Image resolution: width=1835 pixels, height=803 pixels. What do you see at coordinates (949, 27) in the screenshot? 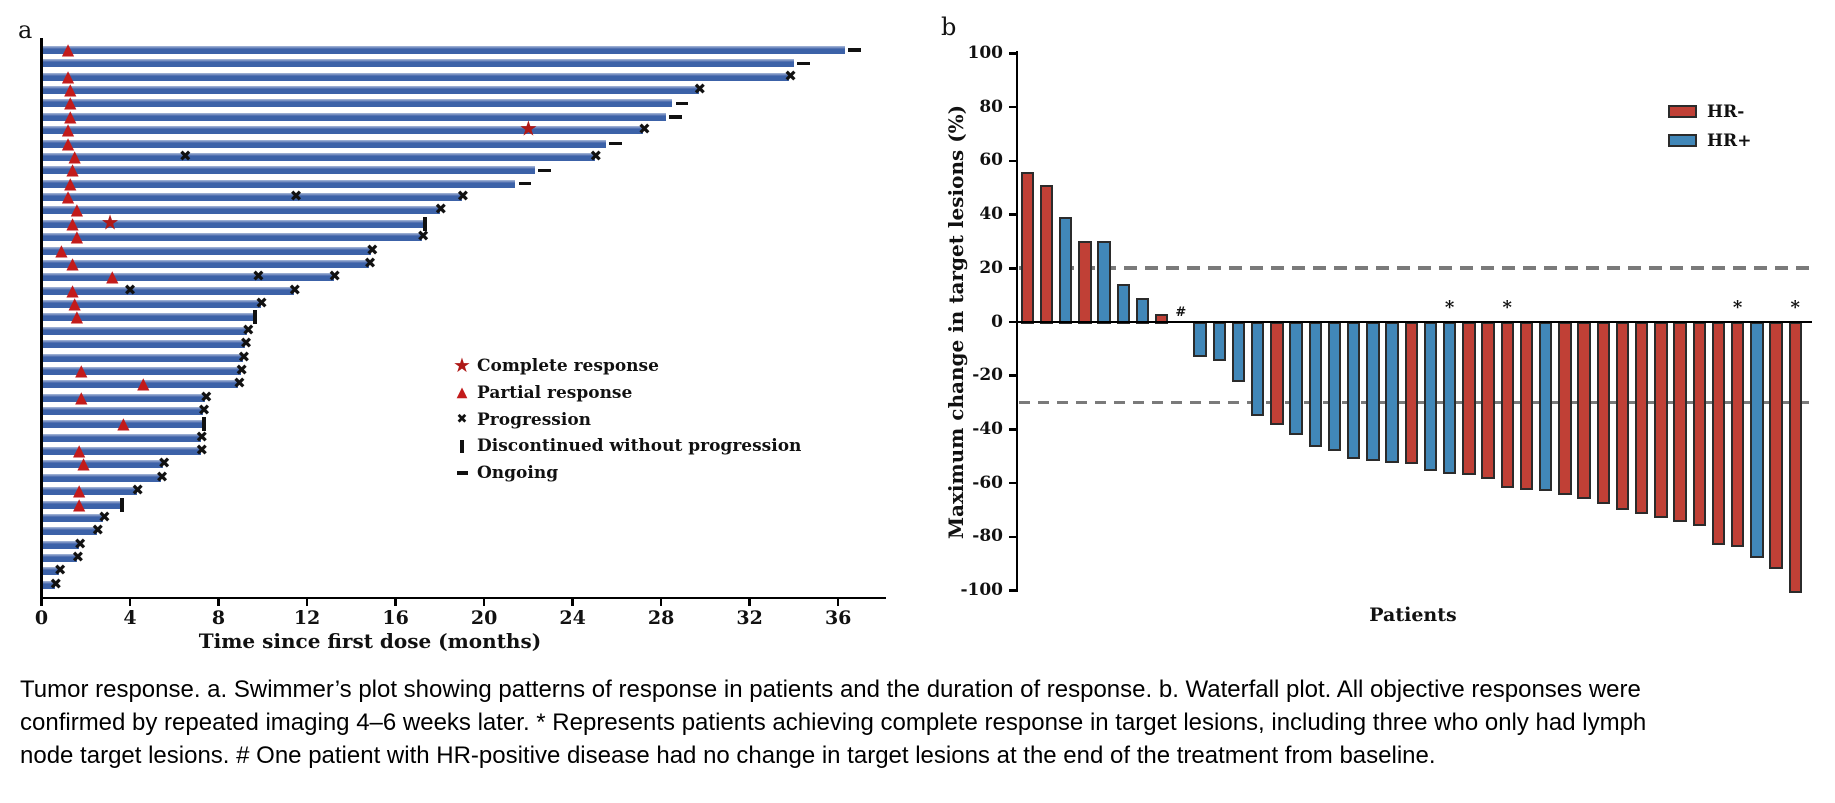
I see `panel-b-label: b` at bounding box center [949, 27].